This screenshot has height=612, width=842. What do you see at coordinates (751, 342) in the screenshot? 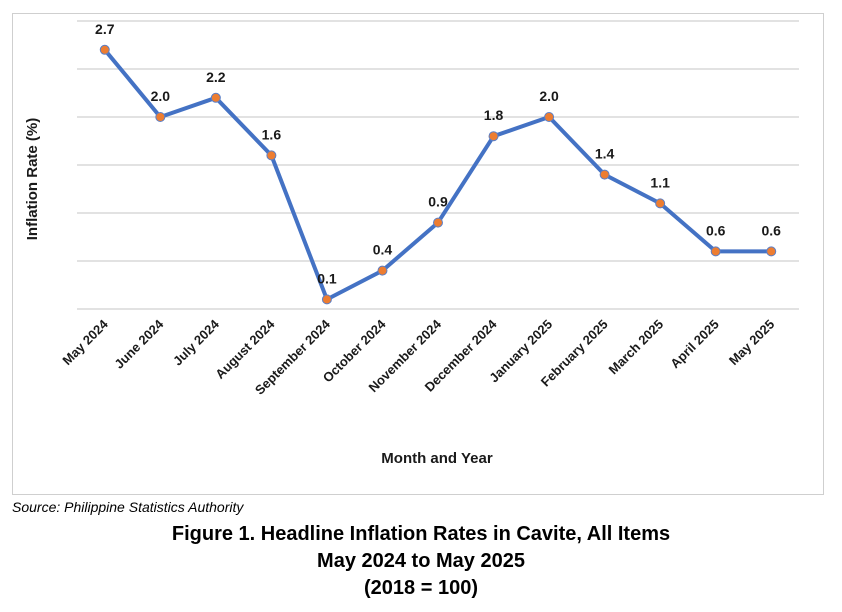
I see `x-tick-label: May 2025` at bounding box center [751, 342].